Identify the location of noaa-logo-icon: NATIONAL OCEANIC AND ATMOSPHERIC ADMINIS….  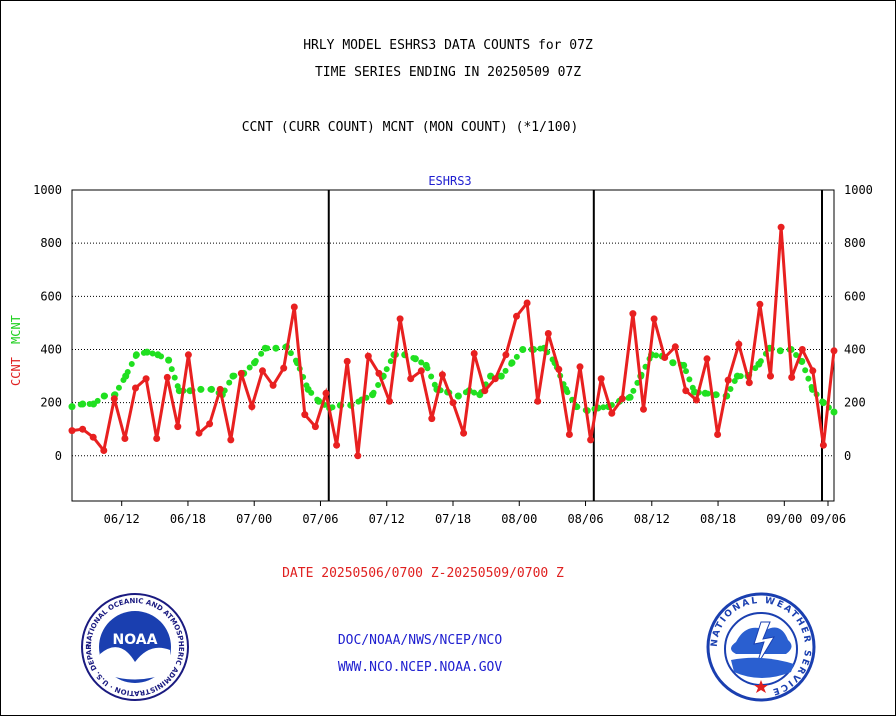
(134, 646).